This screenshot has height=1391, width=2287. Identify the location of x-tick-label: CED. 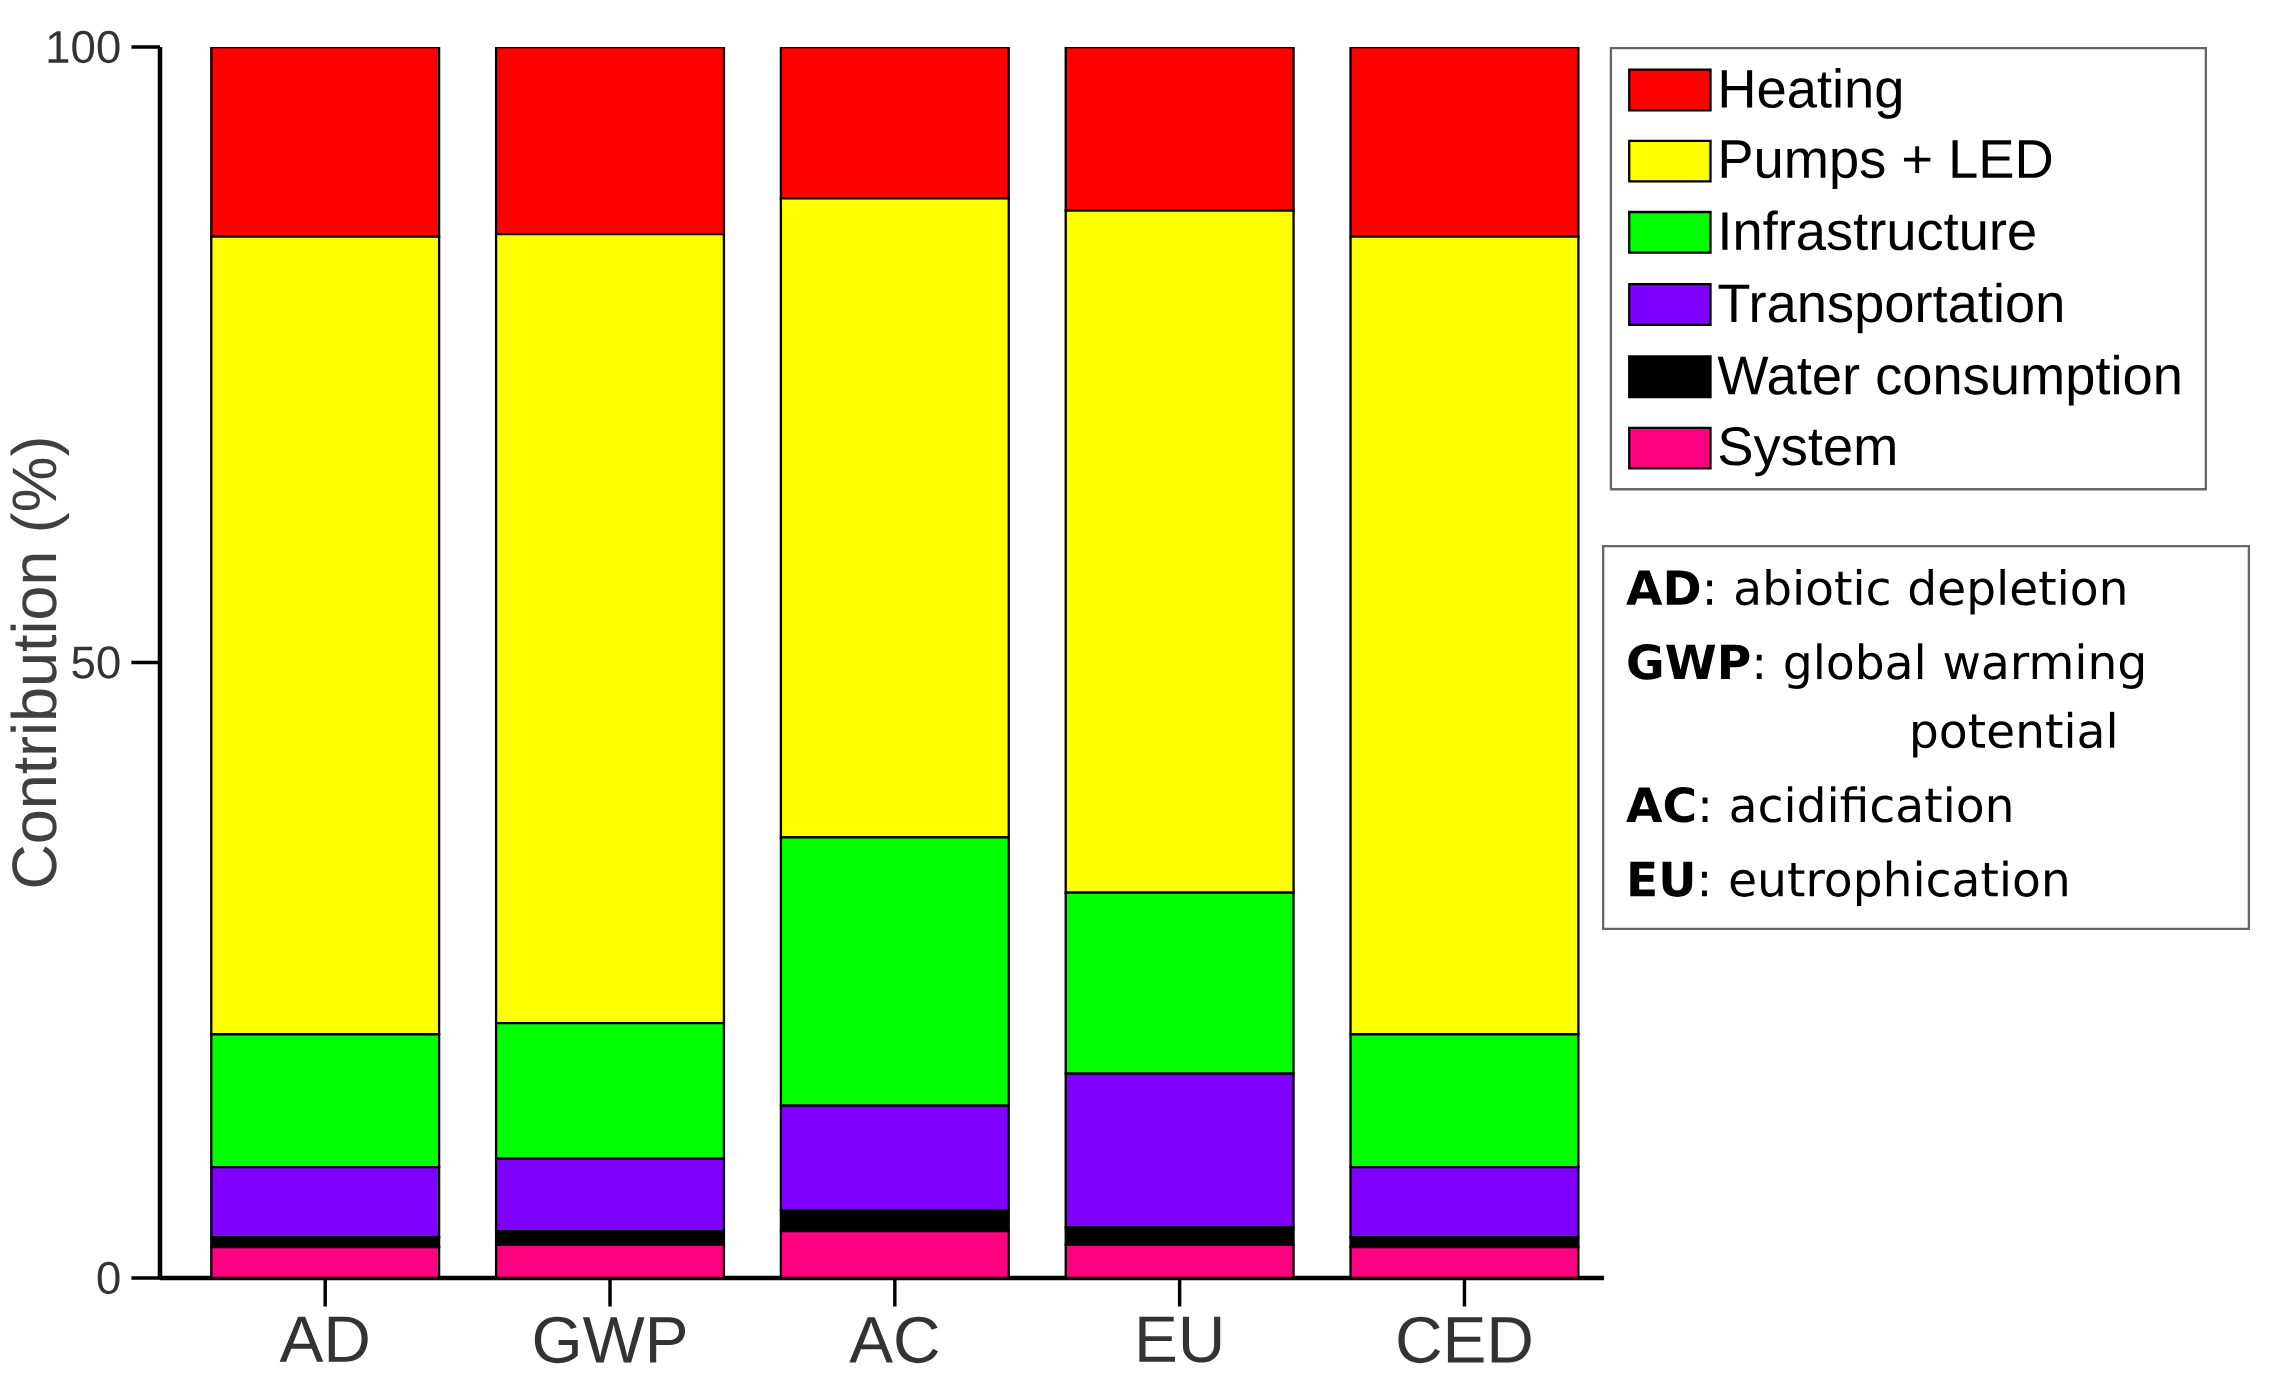
(1464, 1340).